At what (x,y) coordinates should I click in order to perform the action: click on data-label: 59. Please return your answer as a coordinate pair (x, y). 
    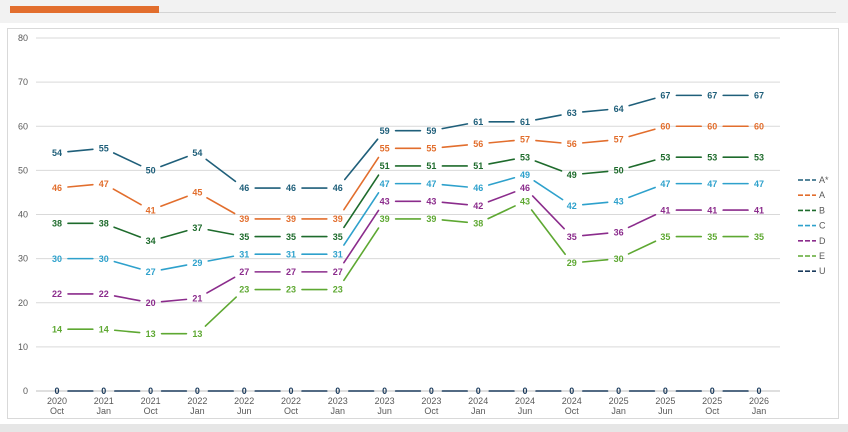
    Looking at the image, I should click on (431, 131).